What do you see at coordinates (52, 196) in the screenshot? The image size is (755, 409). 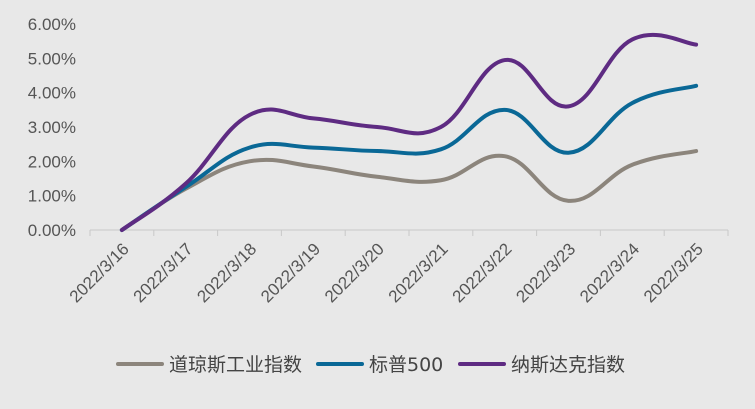 I see `y-tick-label: 1.00%` at bounding box center [52, 196].